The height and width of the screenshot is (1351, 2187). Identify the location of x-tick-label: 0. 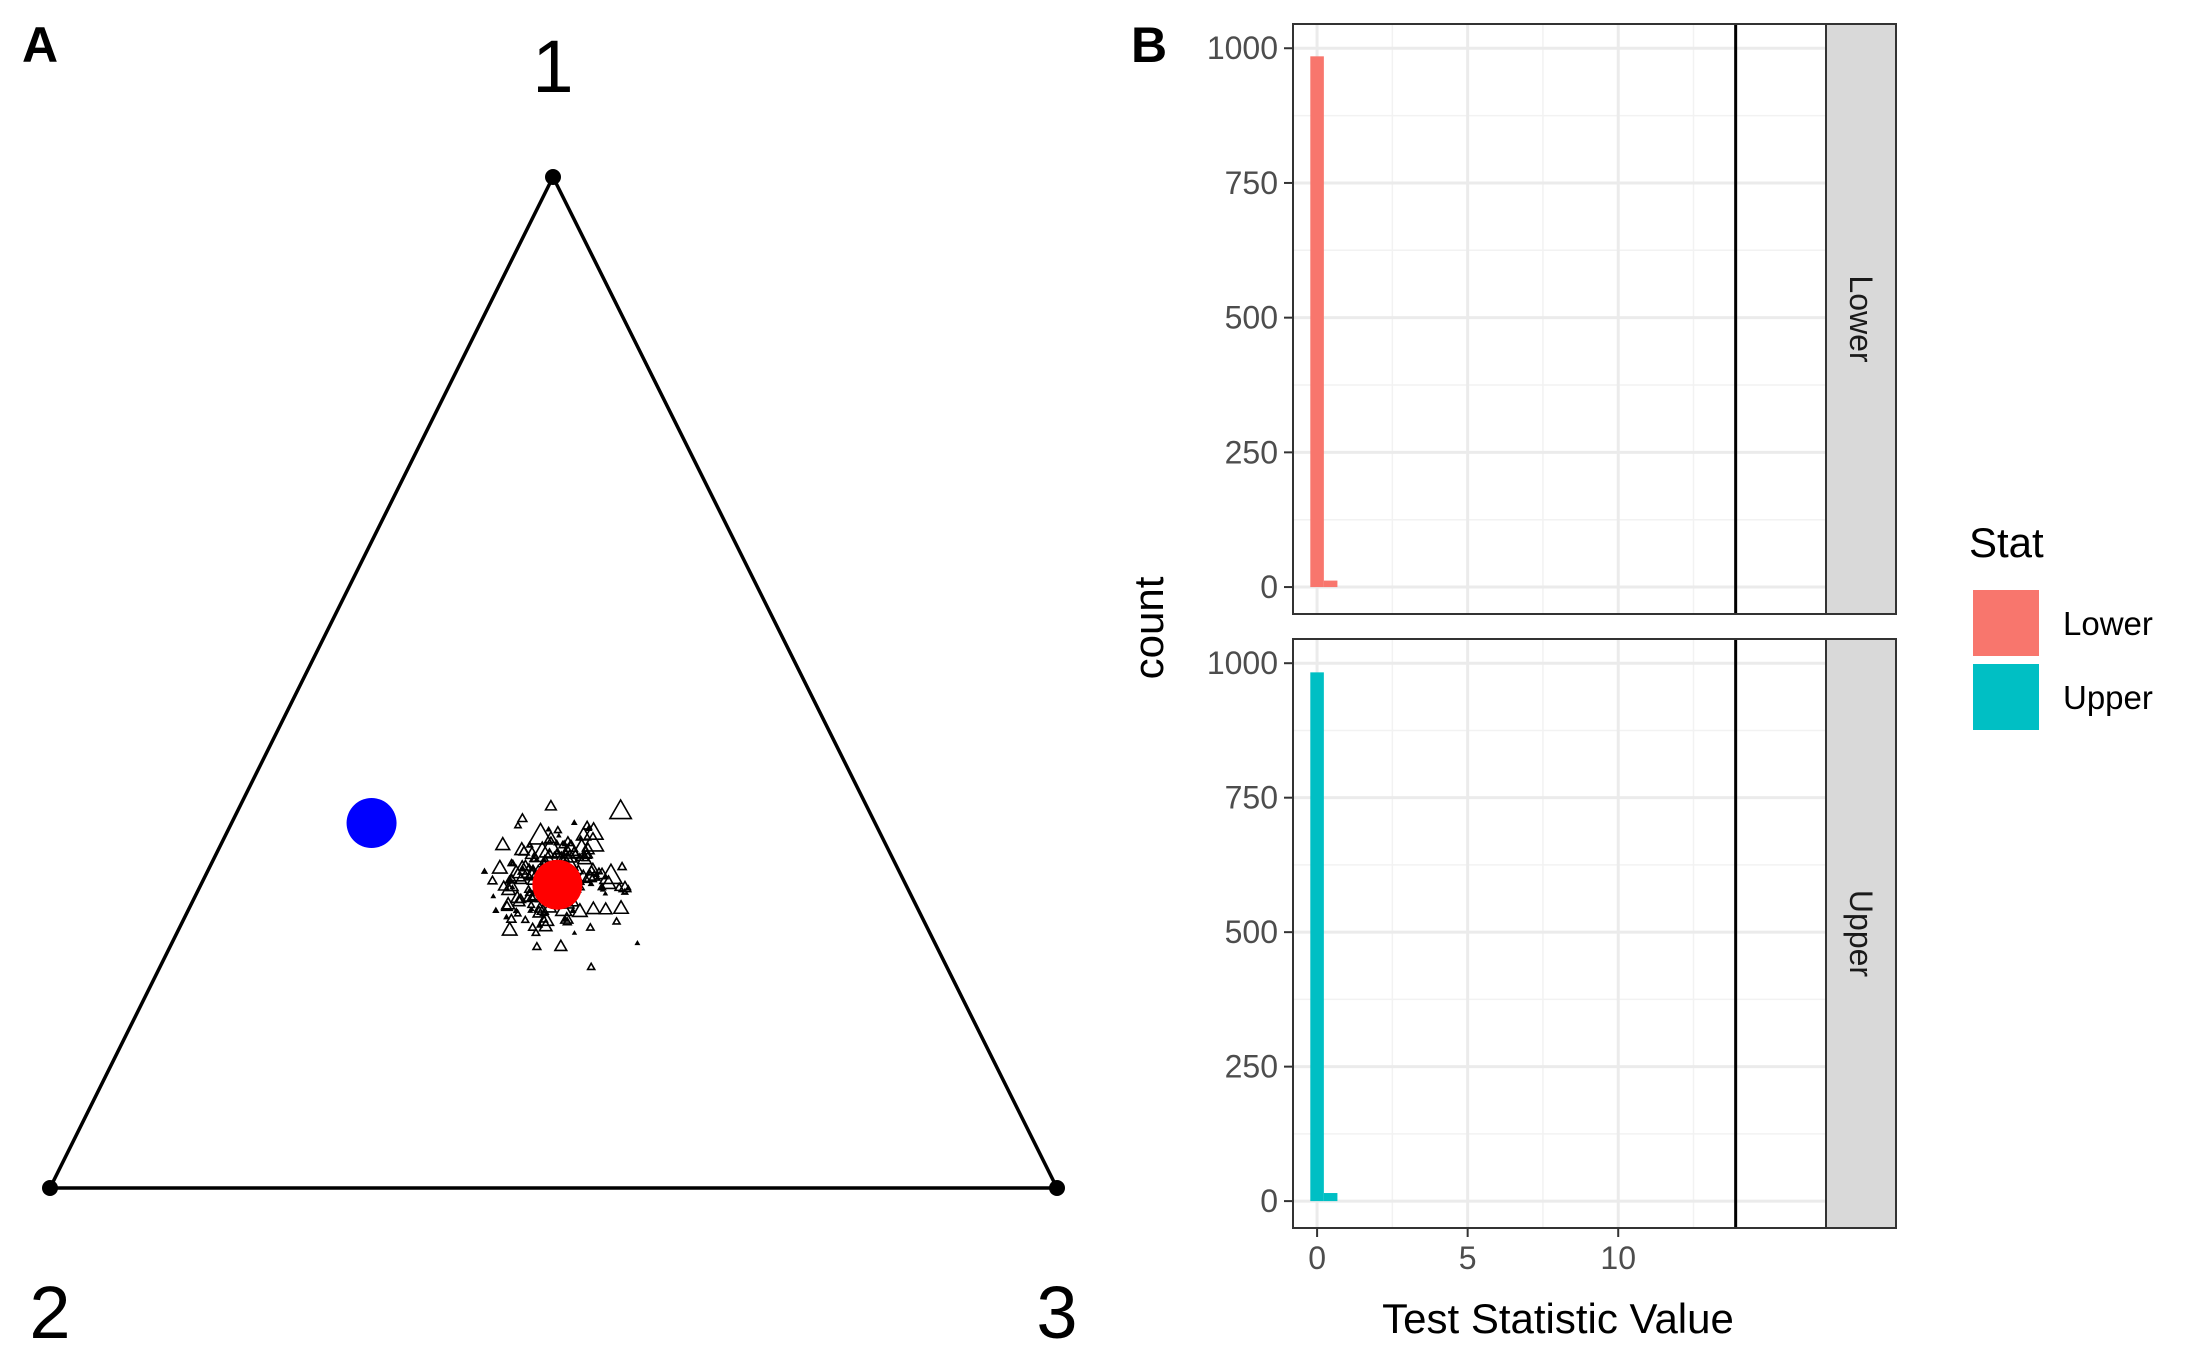
(1317, 1258).